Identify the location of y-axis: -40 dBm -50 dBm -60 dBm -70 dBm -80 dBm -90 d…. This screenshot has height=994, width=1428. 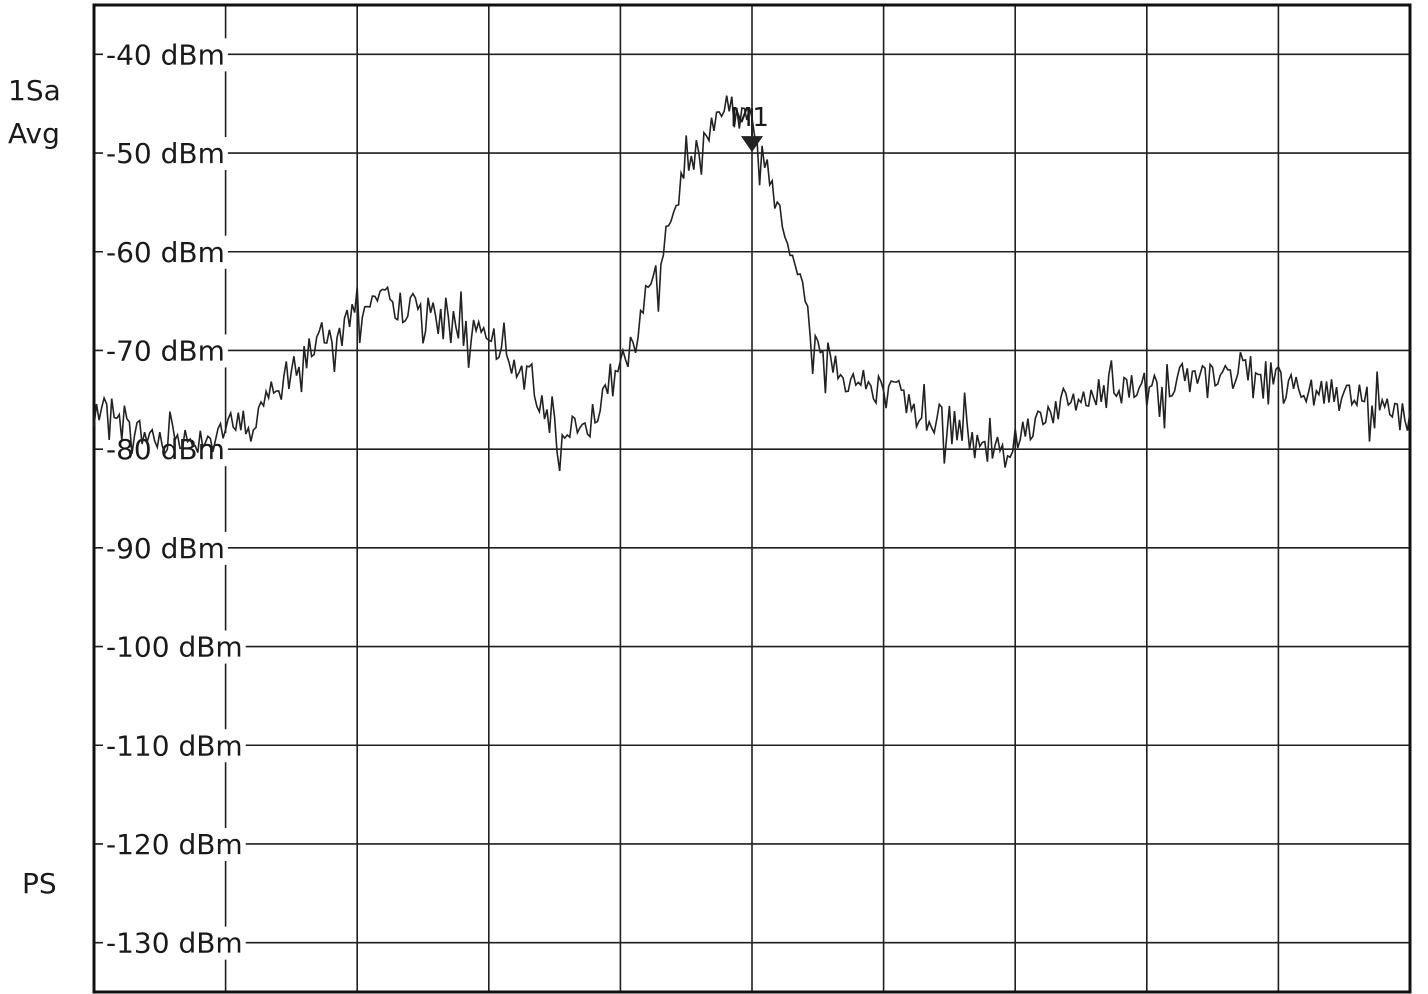
(174, 499).